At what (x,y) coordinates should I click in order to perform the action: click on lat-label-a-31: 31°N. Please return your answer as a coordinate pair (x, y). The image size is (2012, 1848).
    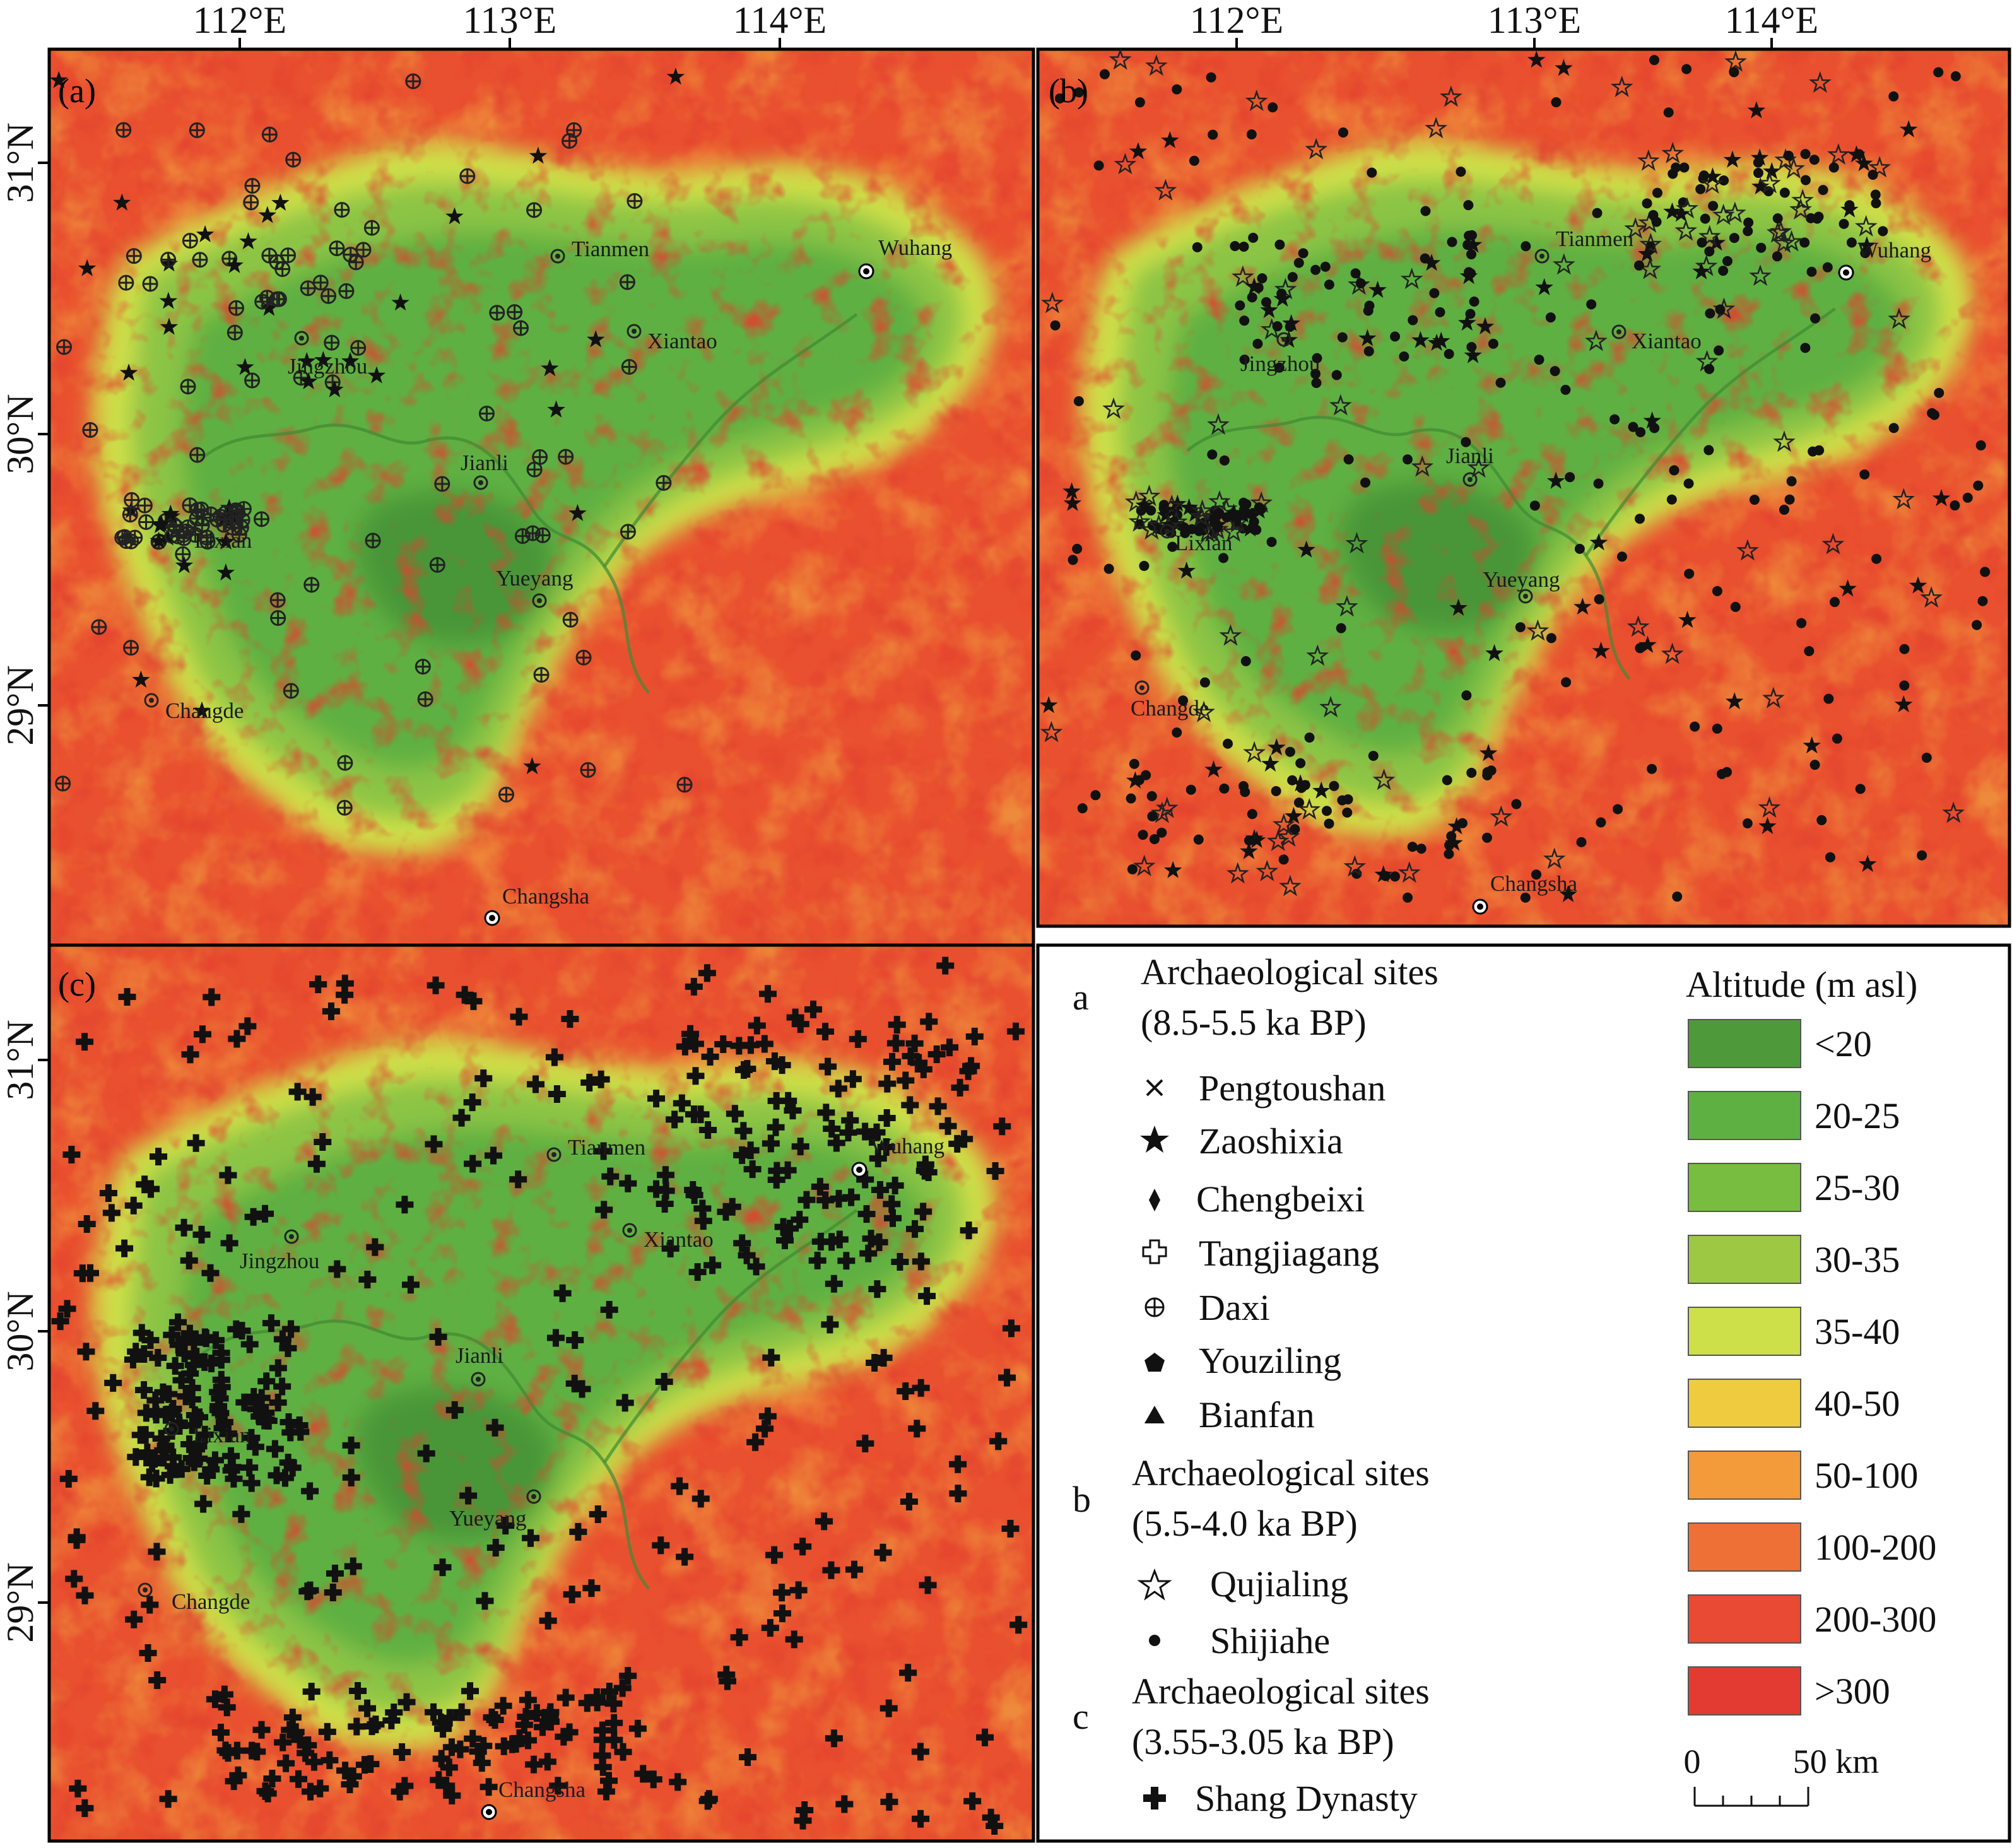
    Looking at the image, I should click on (20, 162).